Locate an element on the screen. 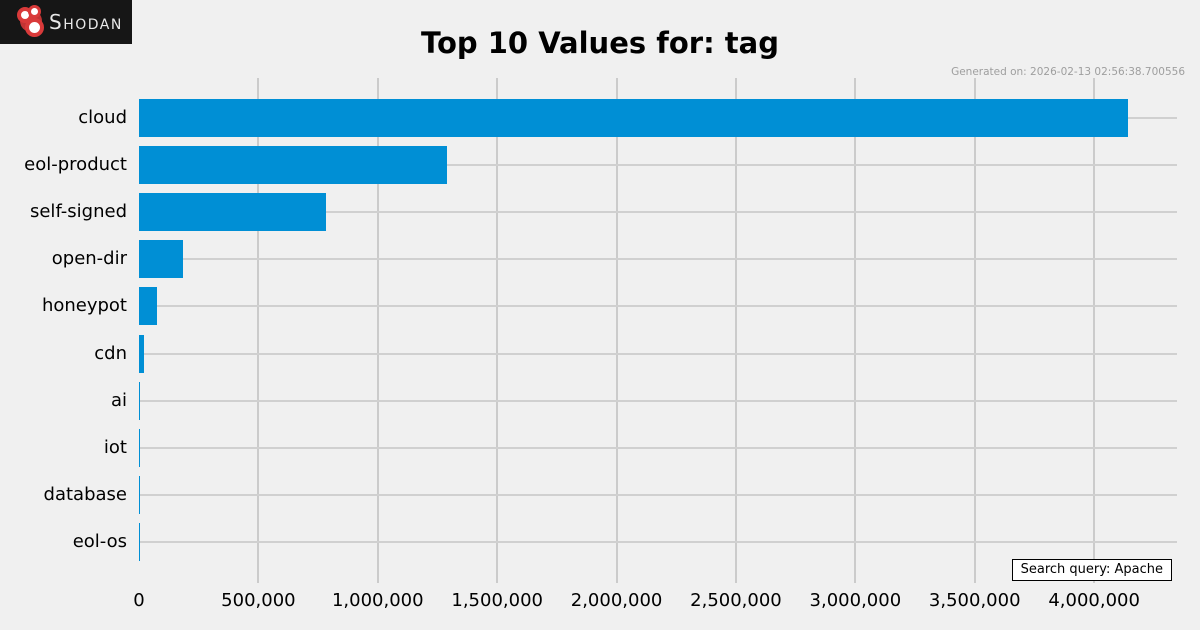 The height and width of the screenshot is (630, 1200). bar-self-signed is located at coordinates (233, 211).